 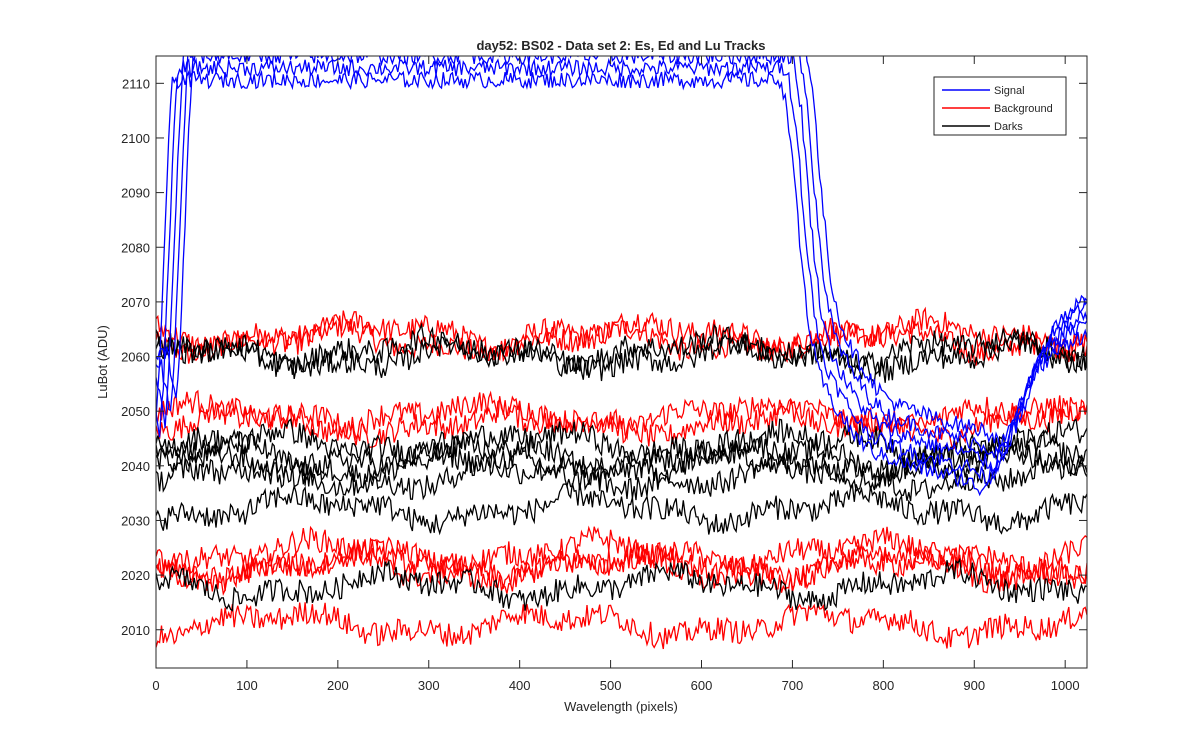 What do you see at coordinates (793, 685) in the screenshot?
I see `x-tick-label: 700` at bounding box center [793, 685].